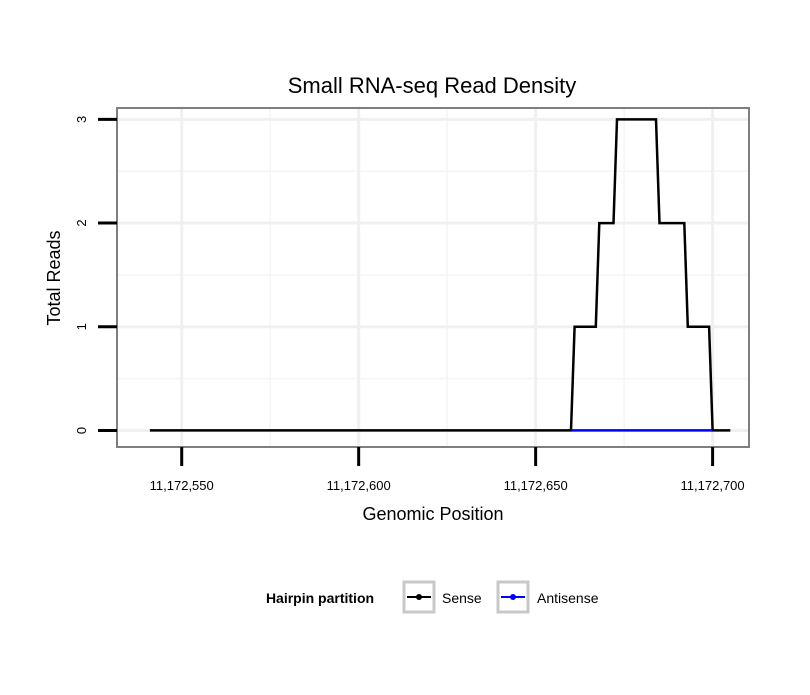 The height and width of the screenshot is (695, 810). I want to click on x-tick-label: 11,172,700, so click(713, 485).